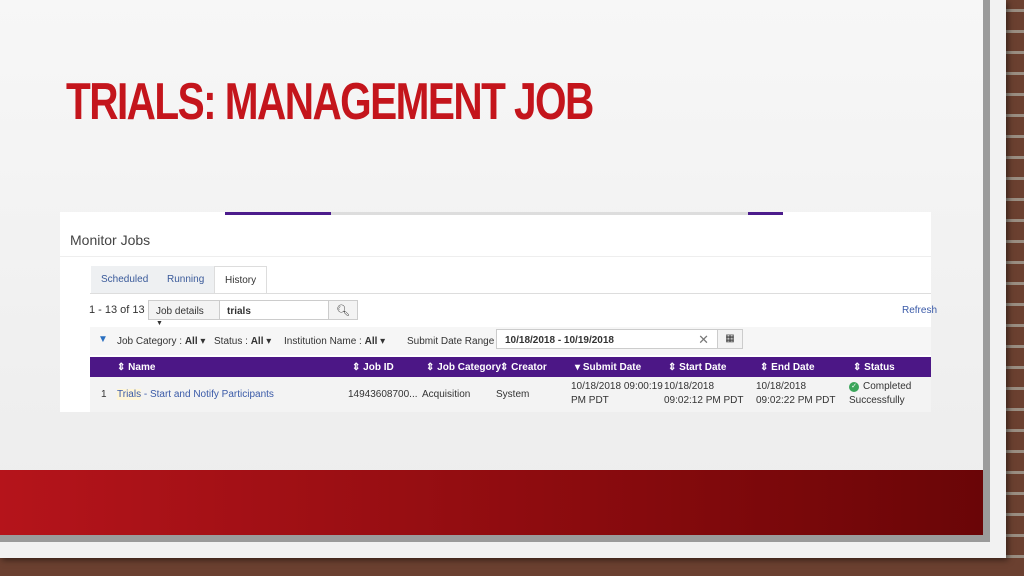 This screenshot has width=1024, height=576. I want to click on check-circle-icon: ✓, so click(854, 387).